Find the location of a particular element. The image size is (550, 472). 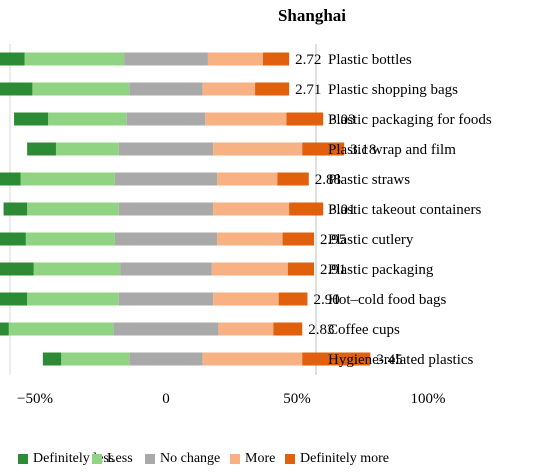

legend-label: Less is located at coordinates (120, 458).